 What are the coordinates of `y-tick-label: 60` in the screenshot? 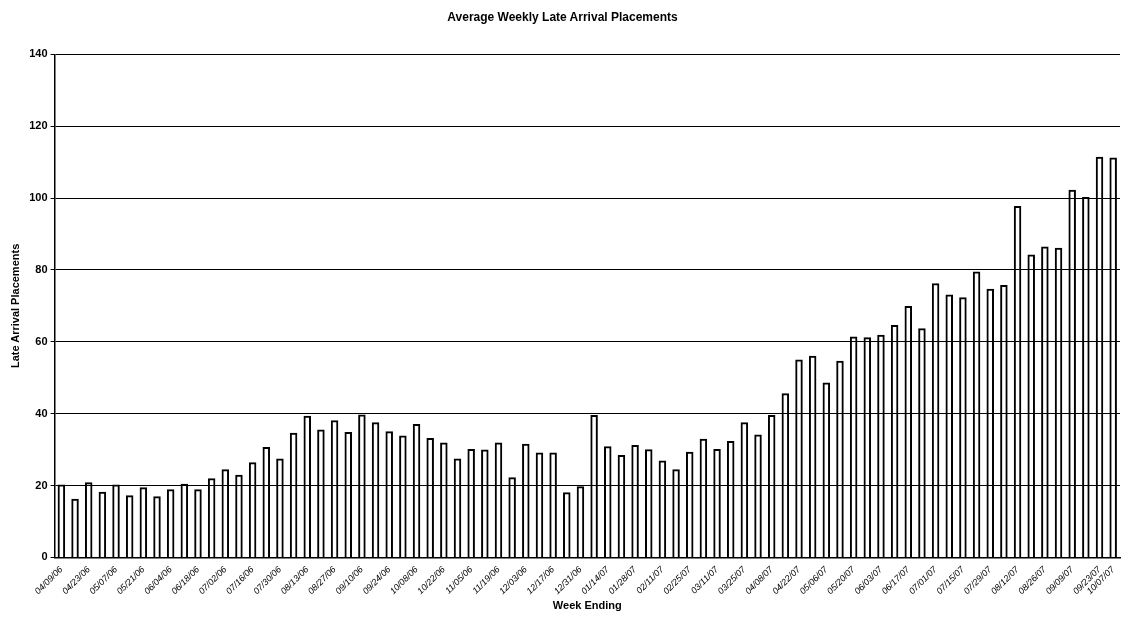 It's located at (41, 340).